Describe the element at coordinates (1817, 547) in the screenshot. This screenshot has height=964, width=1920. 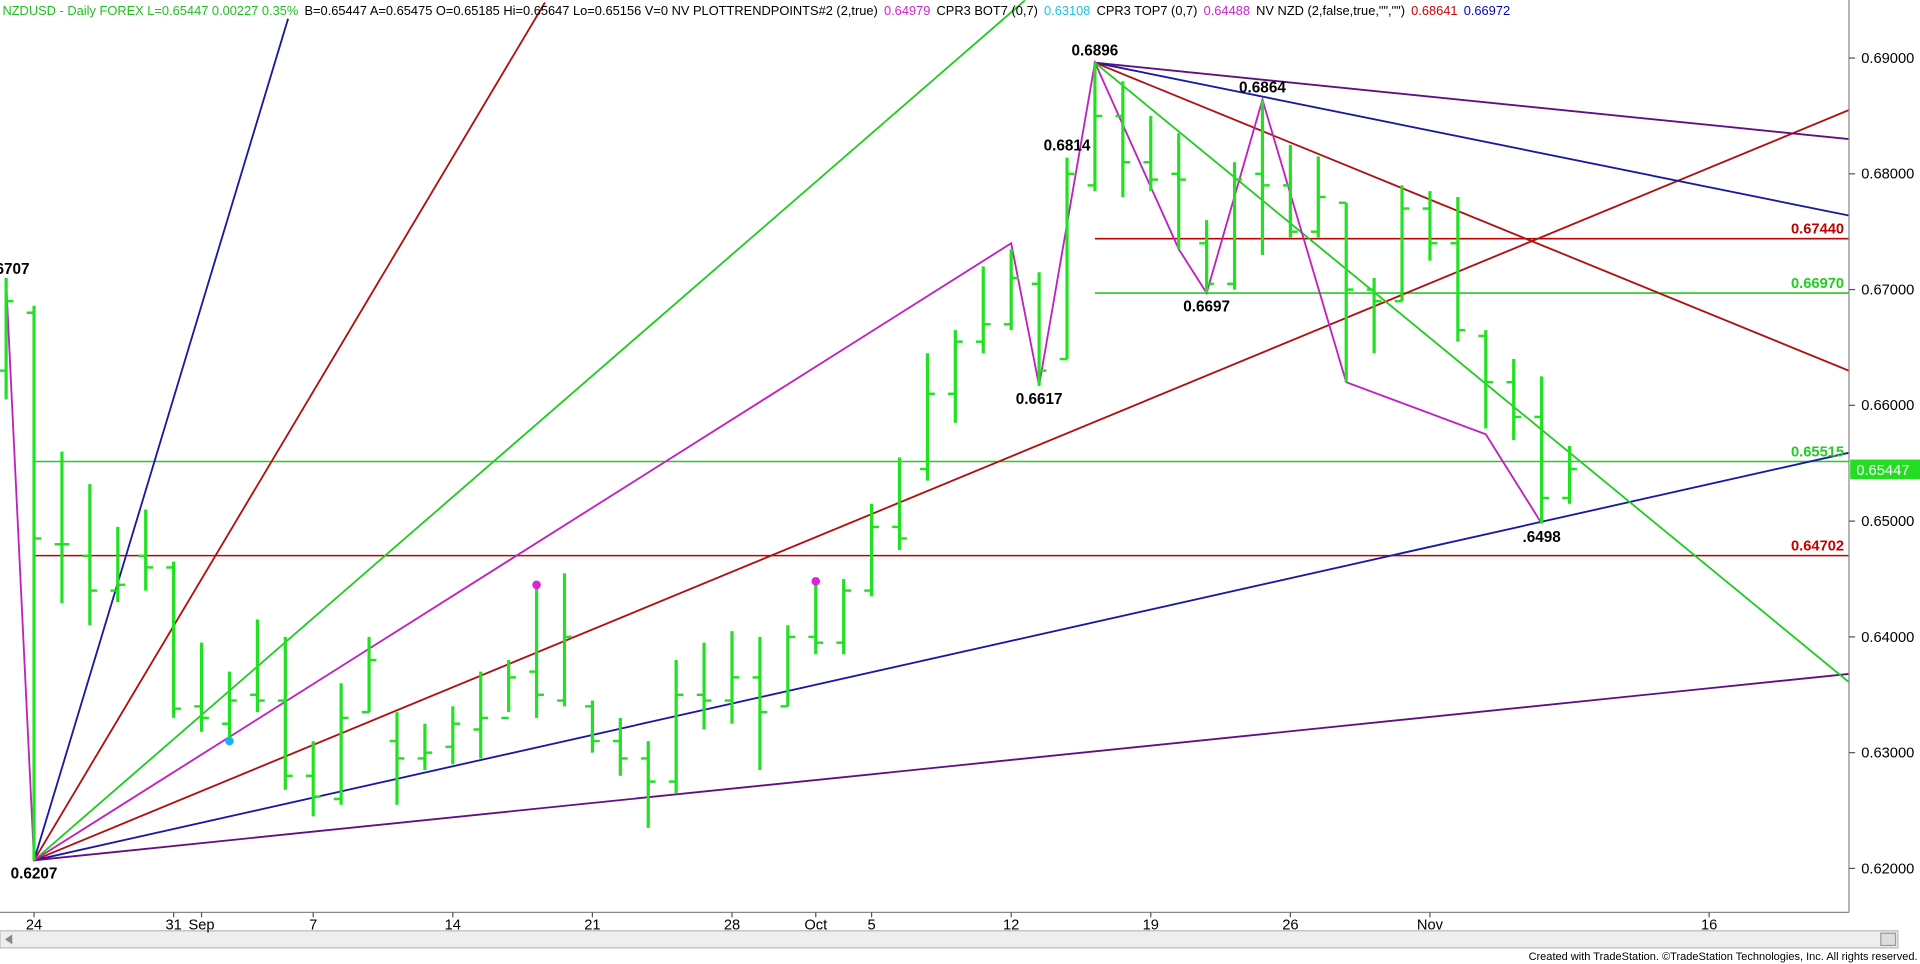
I see `level-label: 0.64702` at that location.